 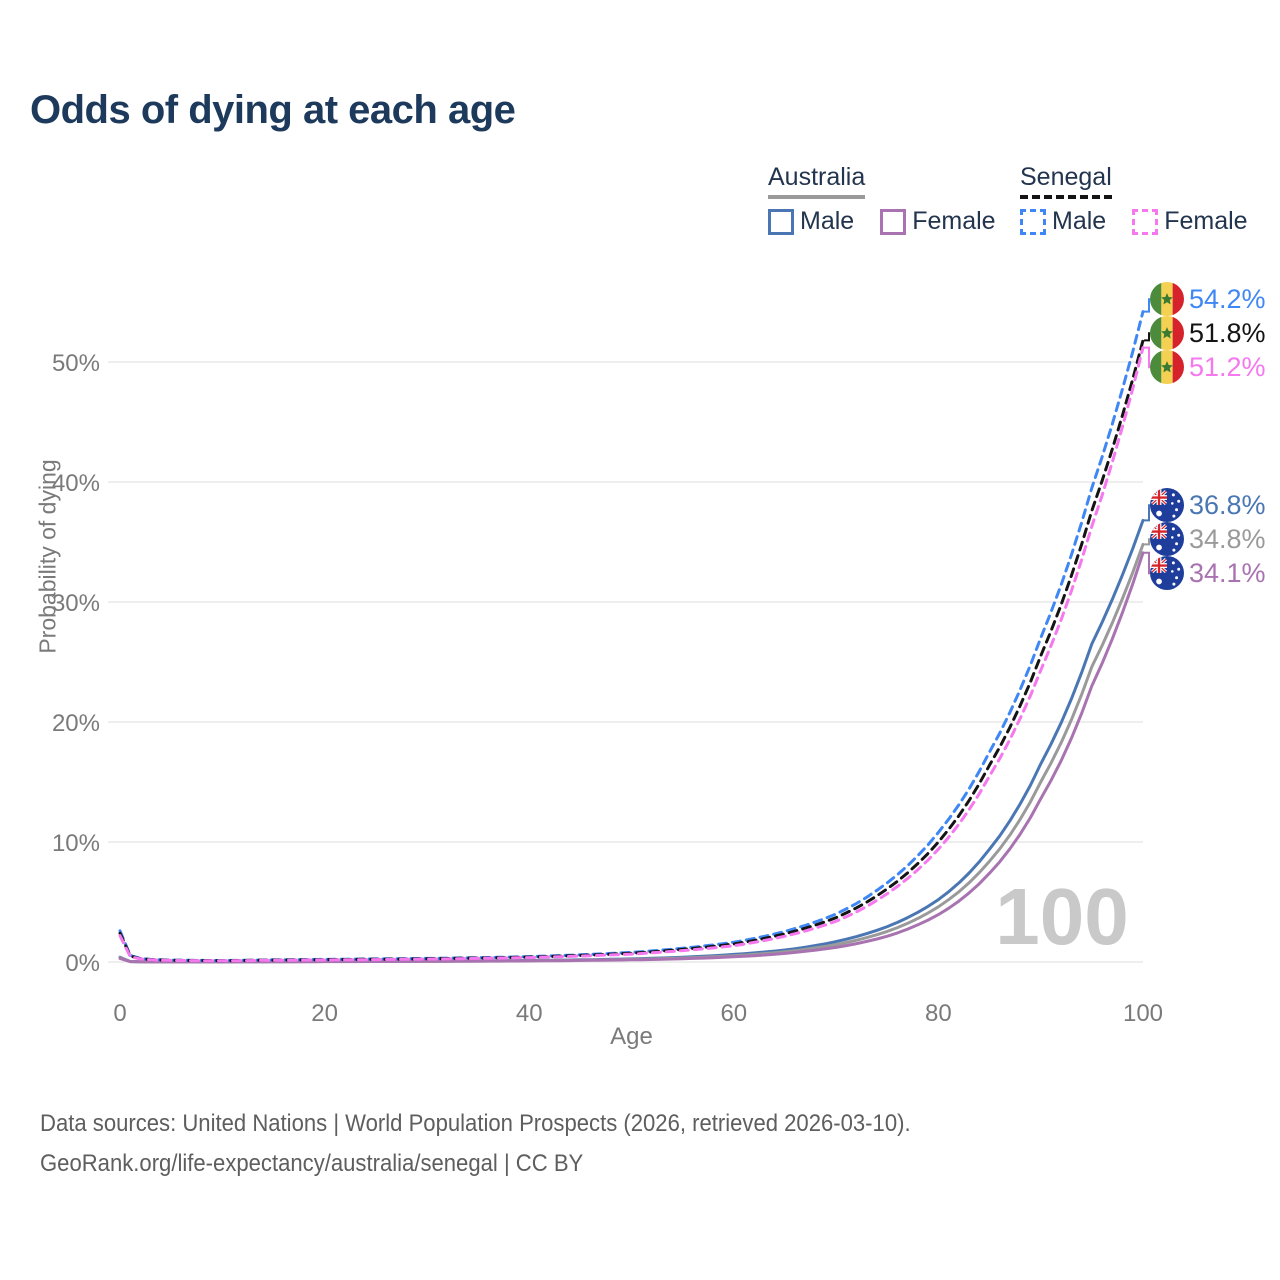 I want to click on y-tick-label: 20%, so click(x=76, y=723).